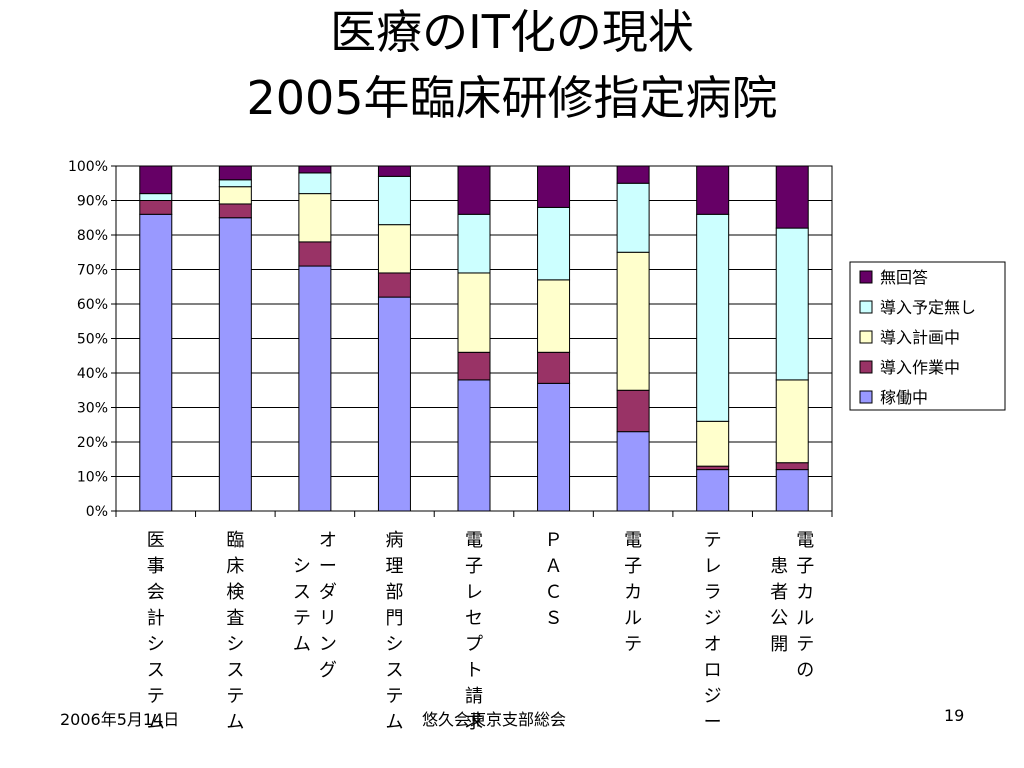  What do you see at coordinates (779, 605) in the screenshot?
I see `x-tick-label: 患者公開` at bounding box center [779, 605].